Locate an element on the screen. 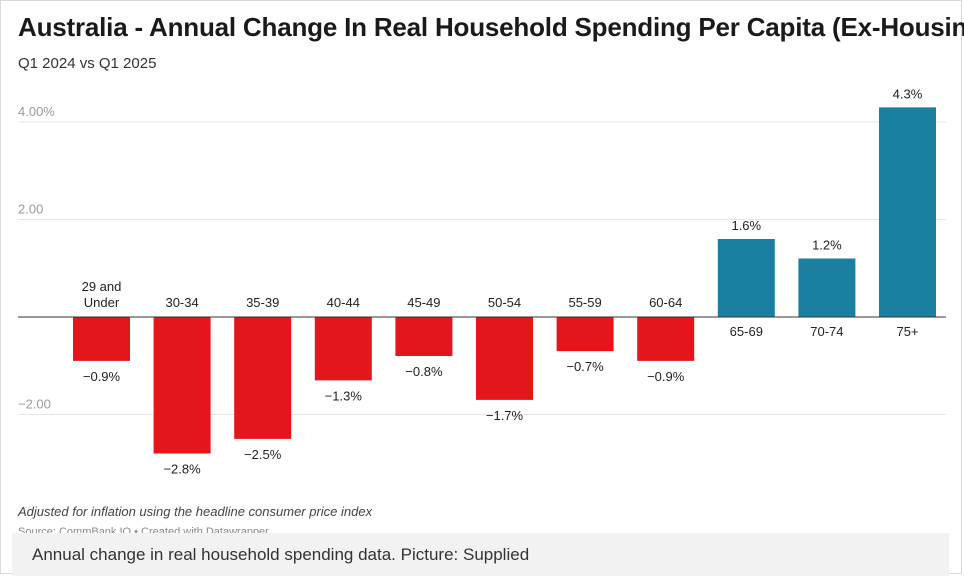 This screenshot has width=964, height=576. y-tick-label: 2.00 is located at coordinates (30, 209).